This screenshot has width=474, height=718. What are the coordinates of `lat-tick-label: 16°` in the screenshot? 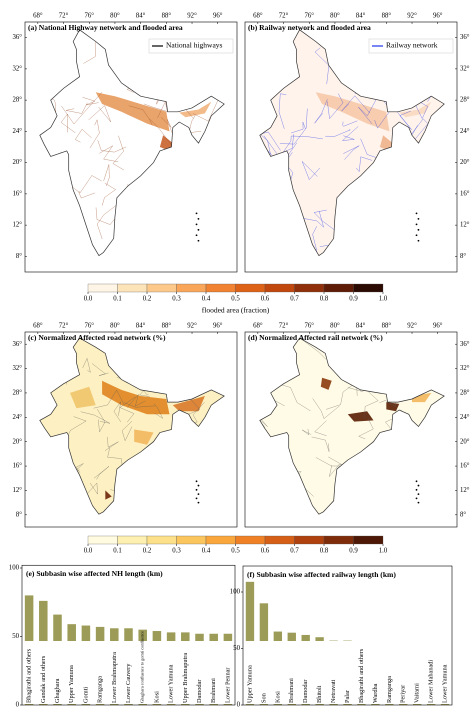 It's located at (17, 193).